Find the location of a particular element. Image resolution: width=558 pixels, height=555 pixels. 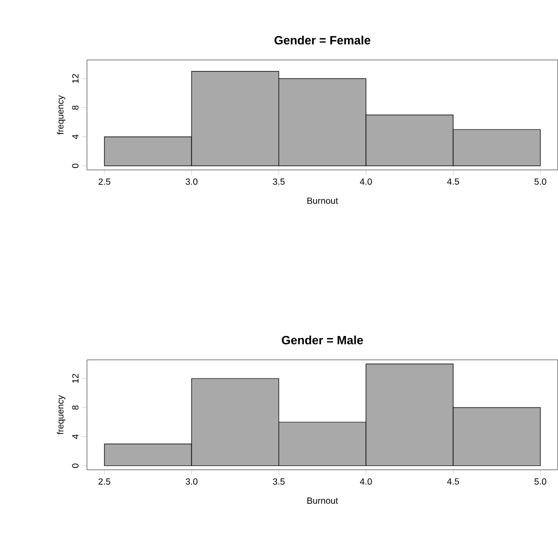

chart-title: Gender = Male is located at coordinates (322, 340).